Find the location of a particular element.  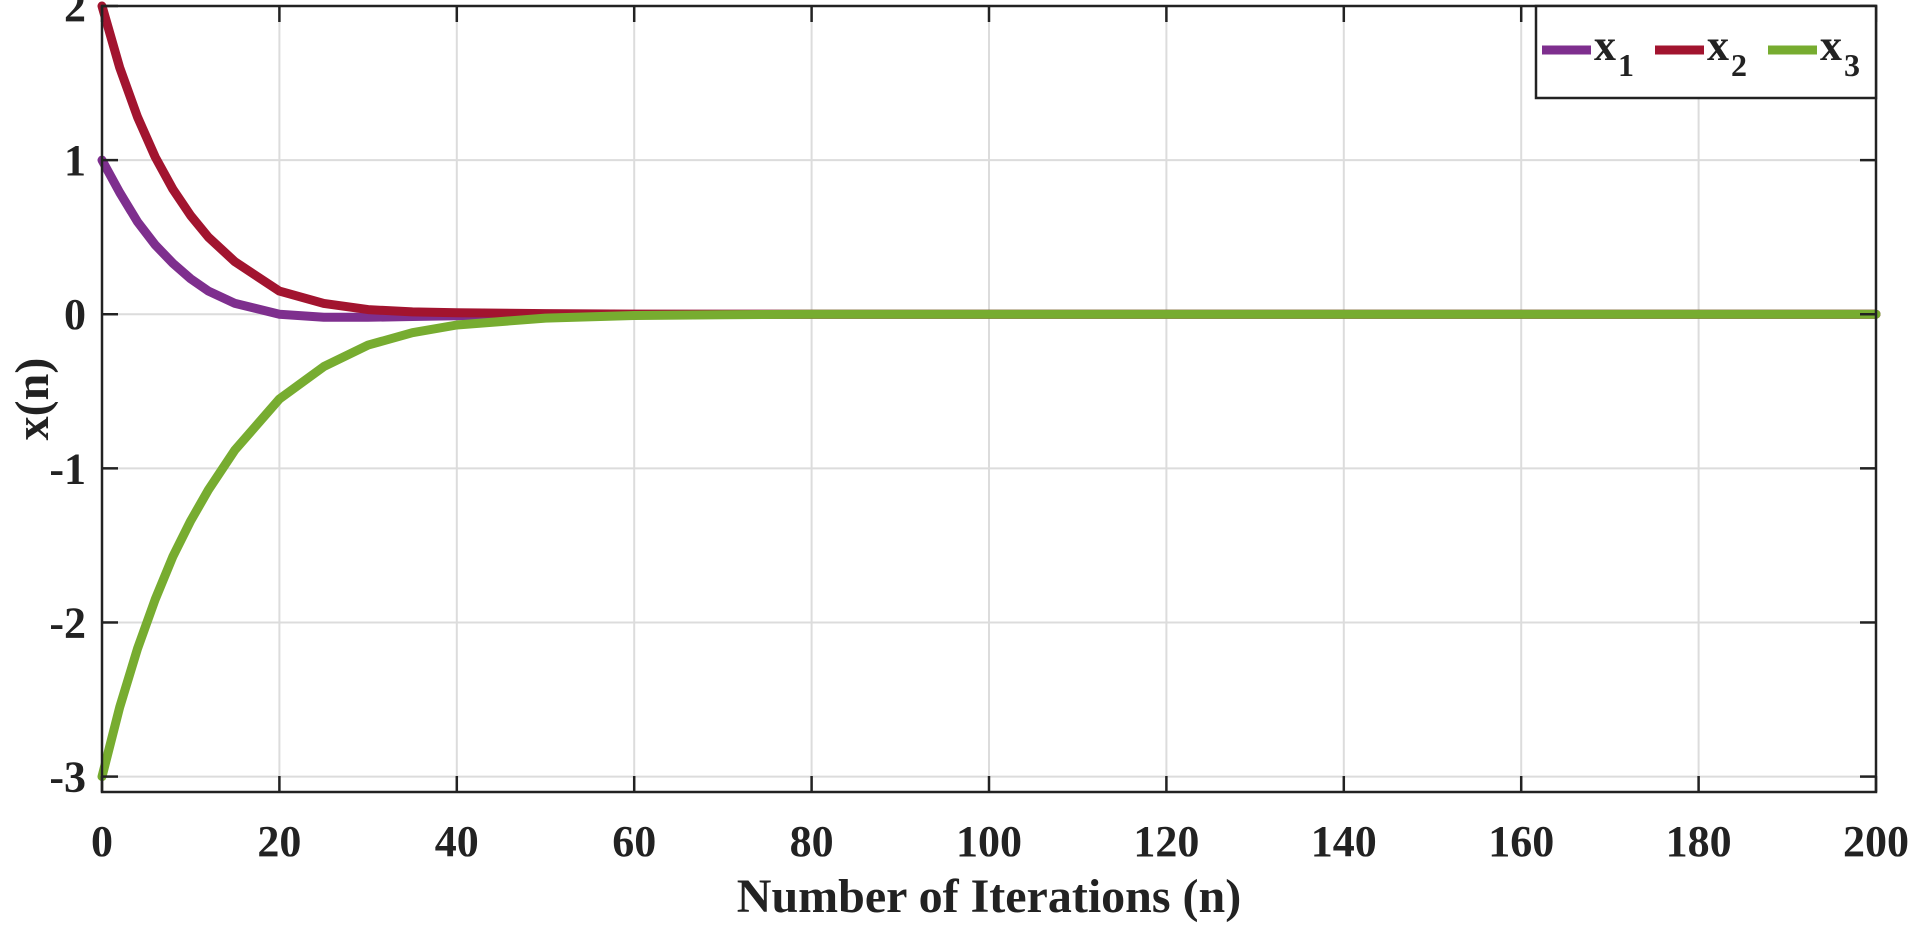

y-tick-label: -3 is located at coordinates (67, 777).